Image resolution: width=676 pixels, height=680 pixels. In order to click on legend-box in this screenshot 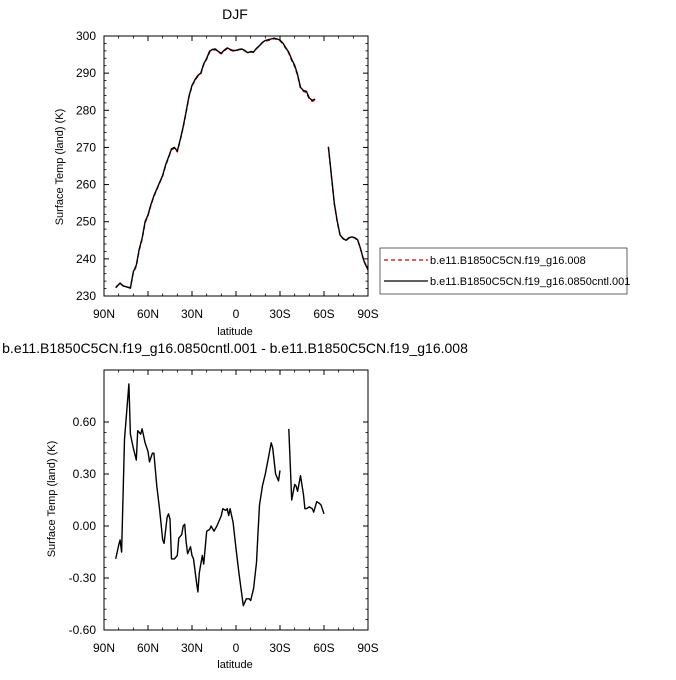, I will do `click(503, 271)`.